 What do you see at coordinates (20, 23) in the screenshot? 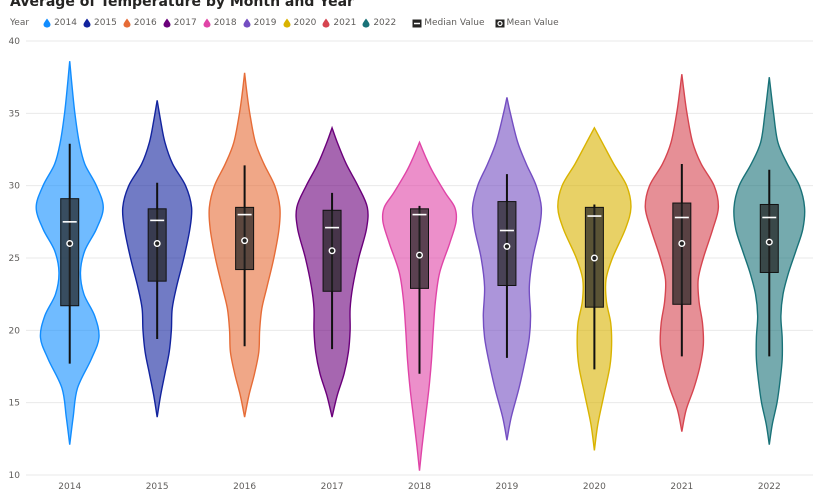
I see `legend-title: Year` at bounding box center [20, 23].